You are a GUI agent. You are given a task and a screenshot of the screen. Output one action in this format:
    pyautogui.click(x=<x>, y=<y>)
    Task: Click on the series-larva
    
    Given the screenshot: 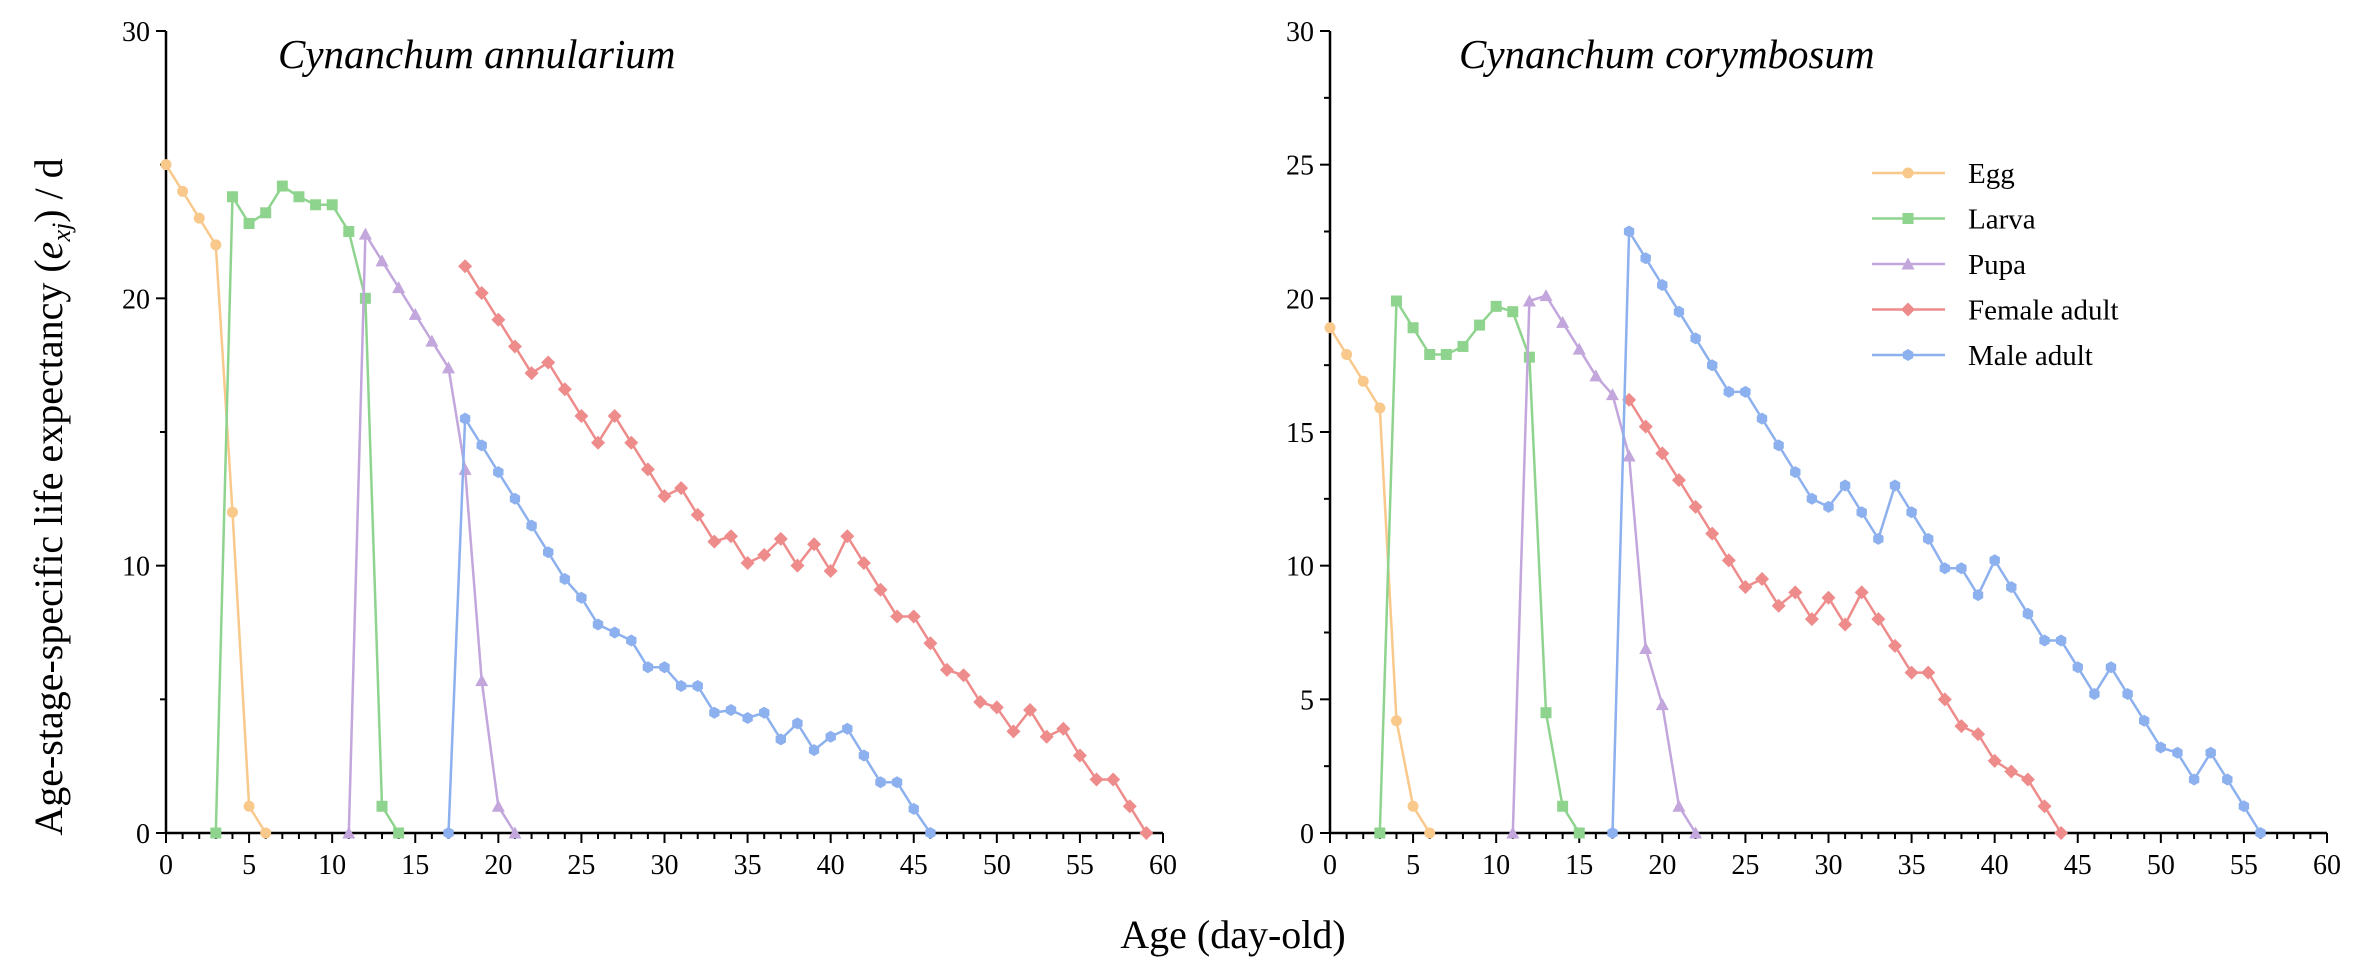 What is the action you would take?
    pyautogui.click(x=1479, y=567)
    